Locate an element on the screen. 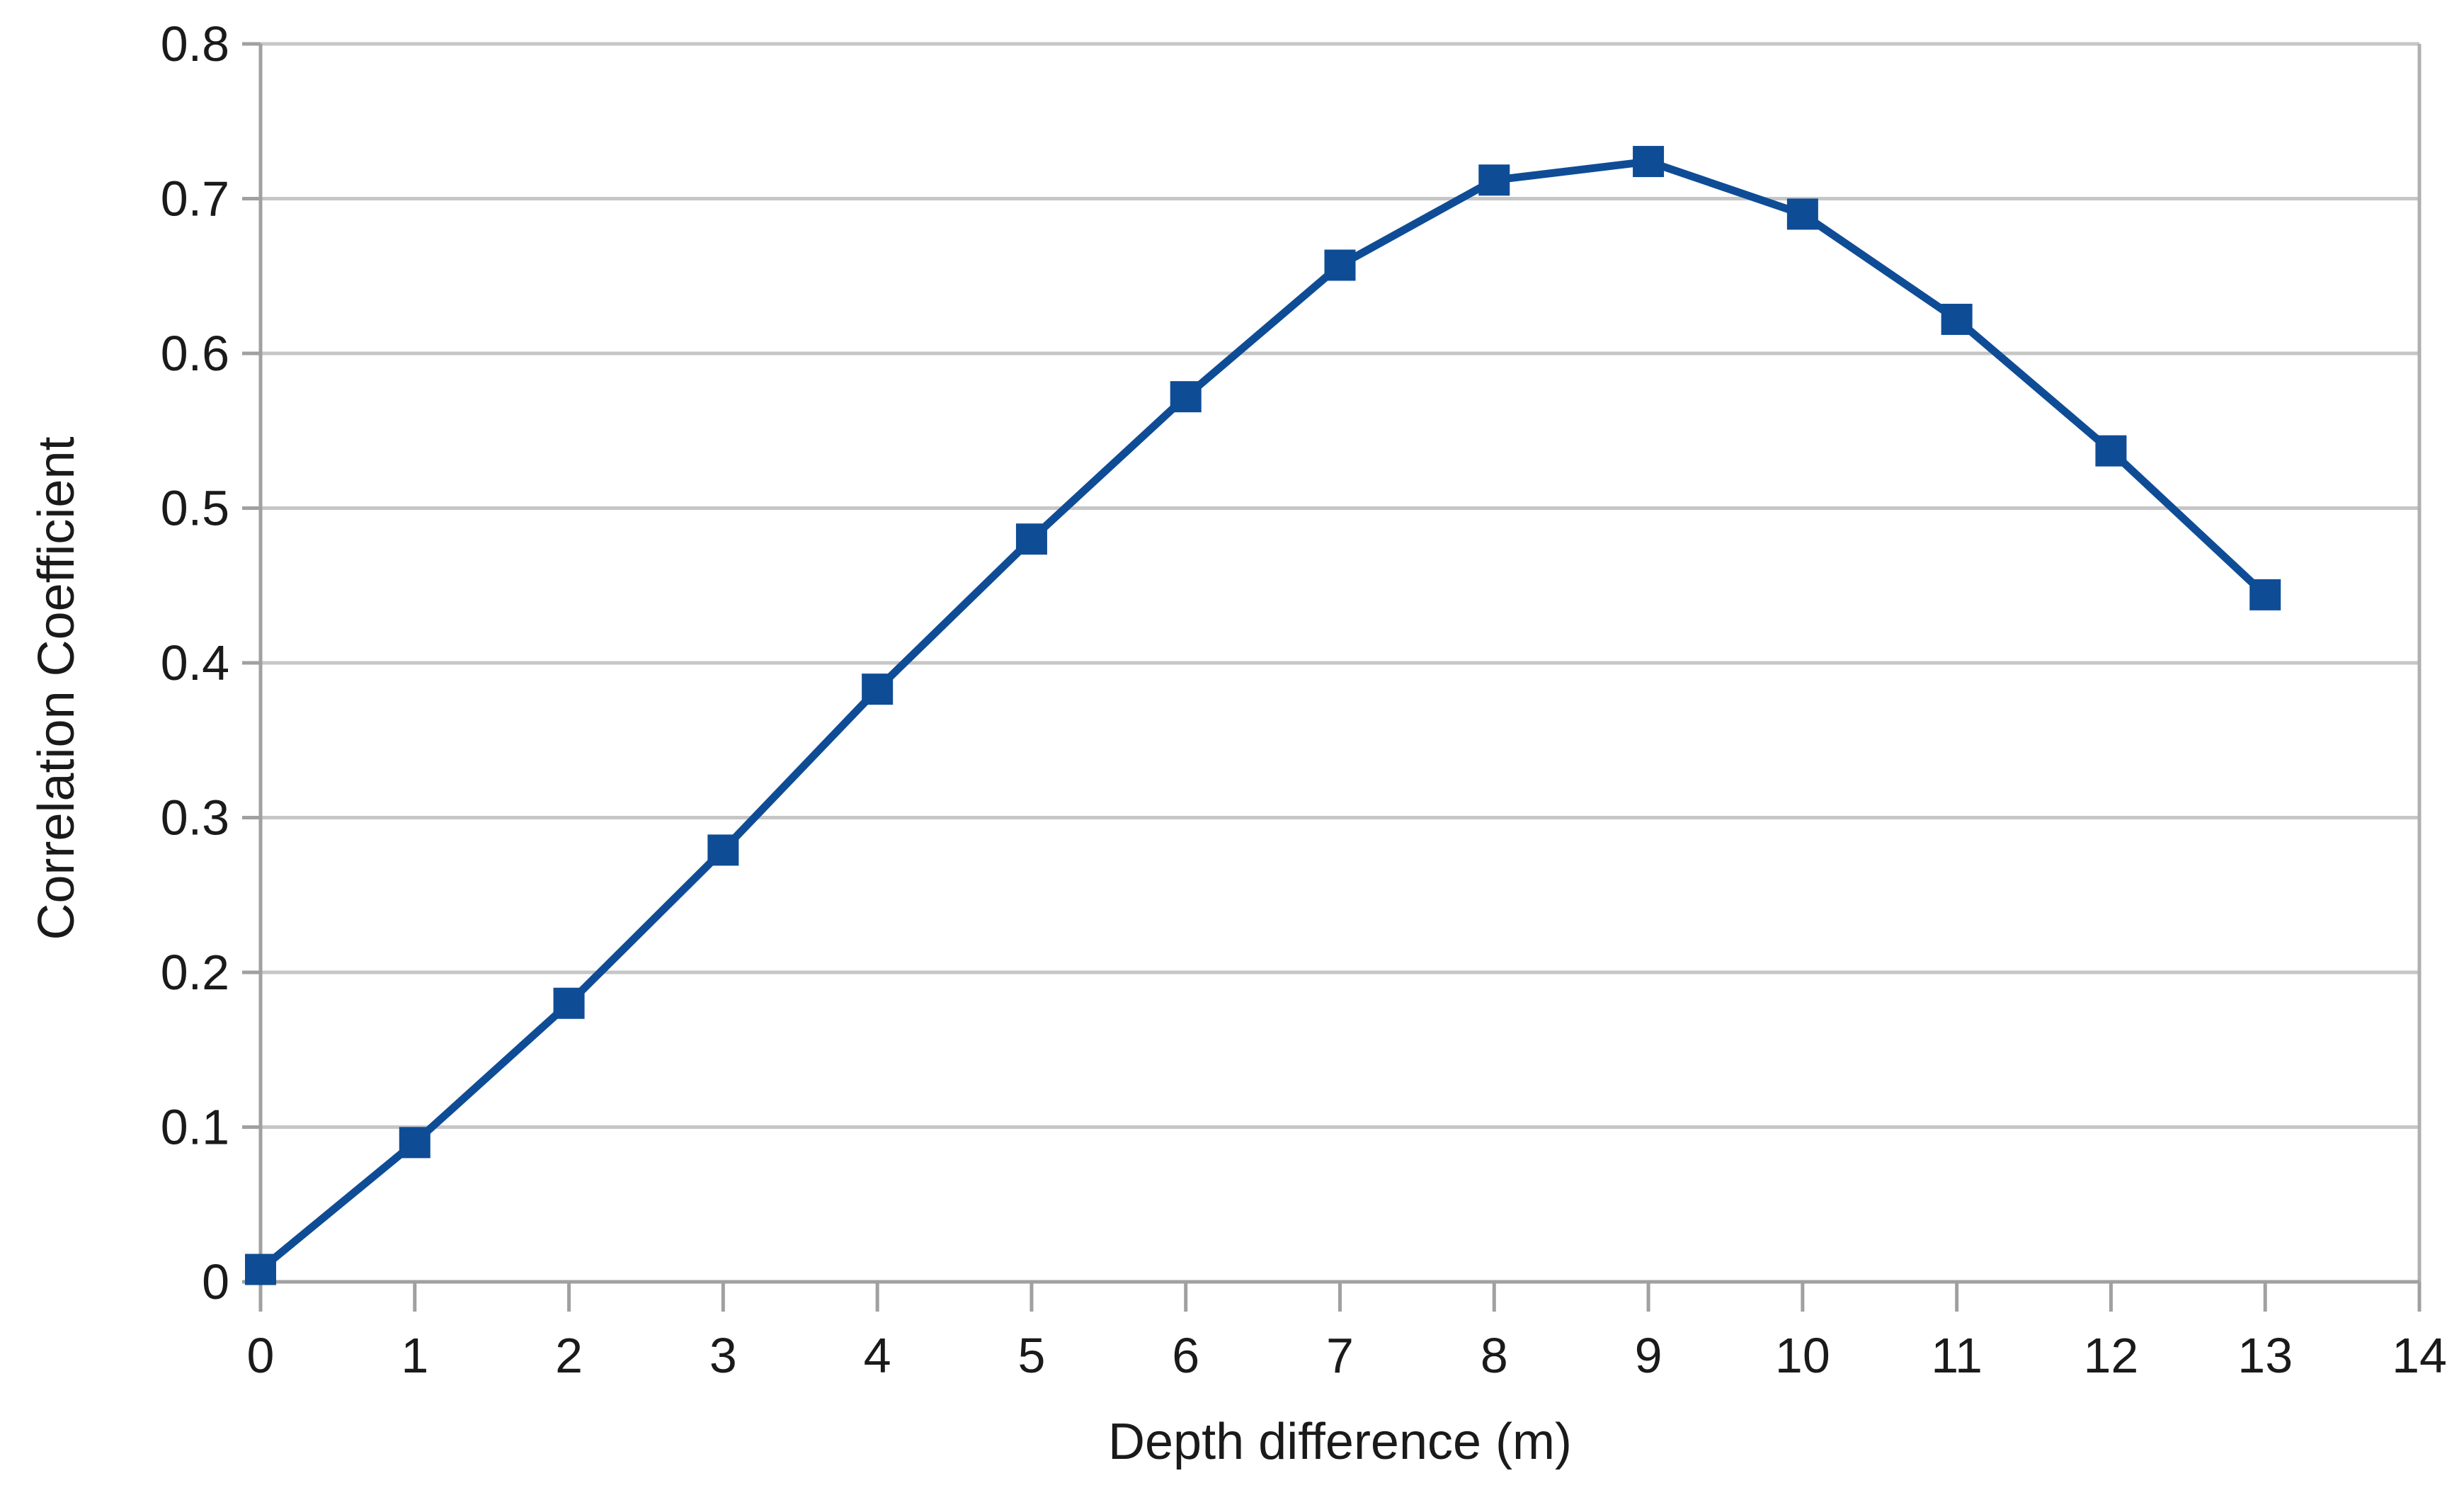  y-tick-label: 0.6 is located at coordinates (195, 353).